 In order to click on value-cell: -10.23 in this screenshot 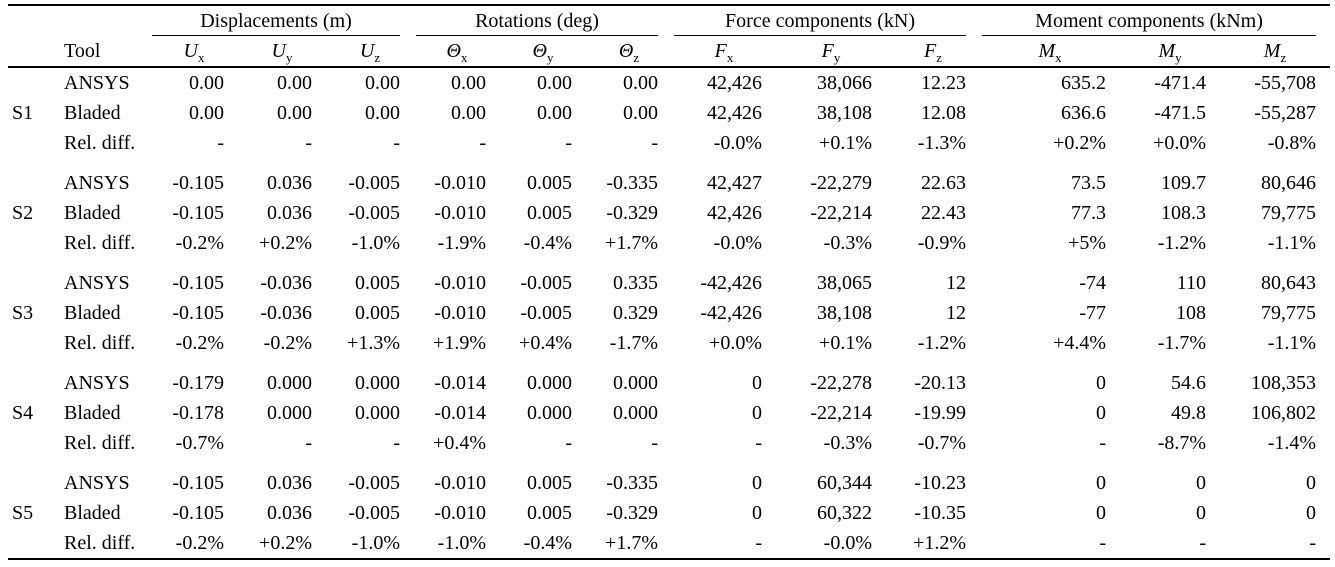, I will do `click(940, 482)`.